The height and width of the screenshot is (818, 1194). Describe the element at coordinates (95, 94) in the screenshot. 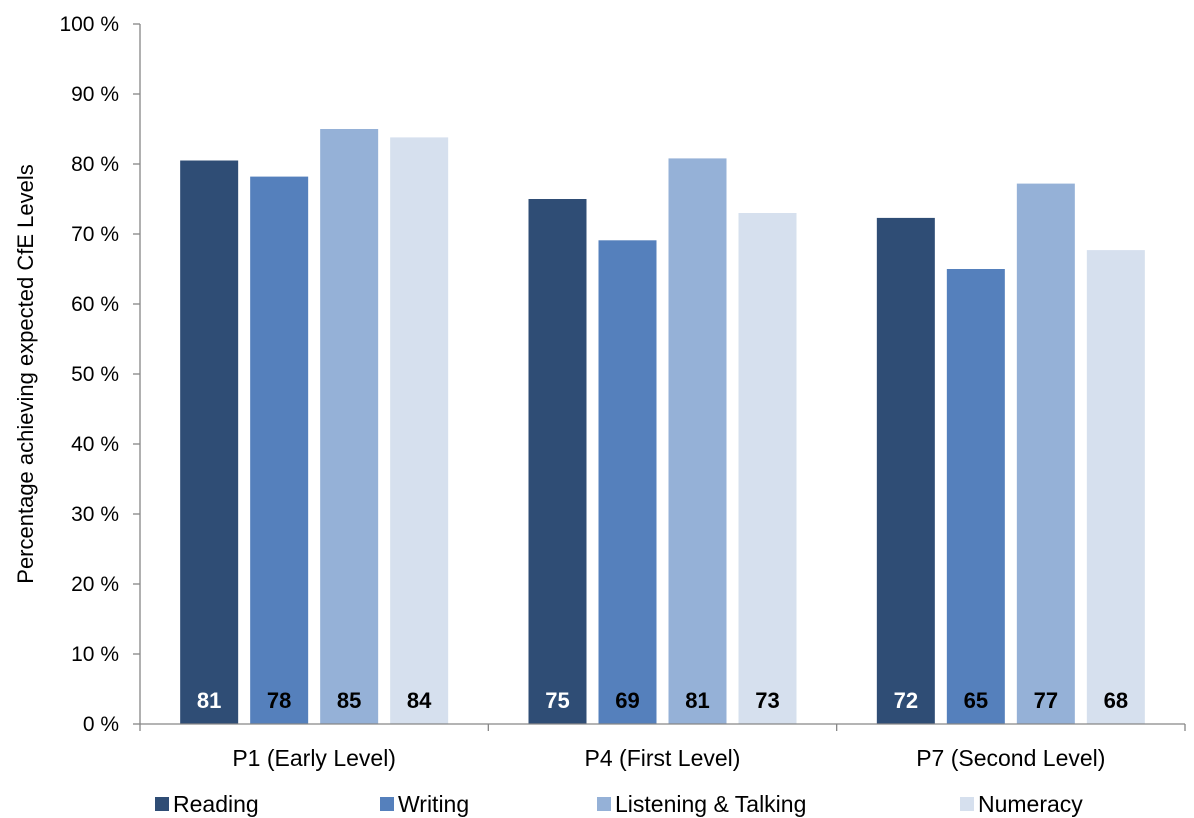

I see `y-tick-label: 90 %` at that location.